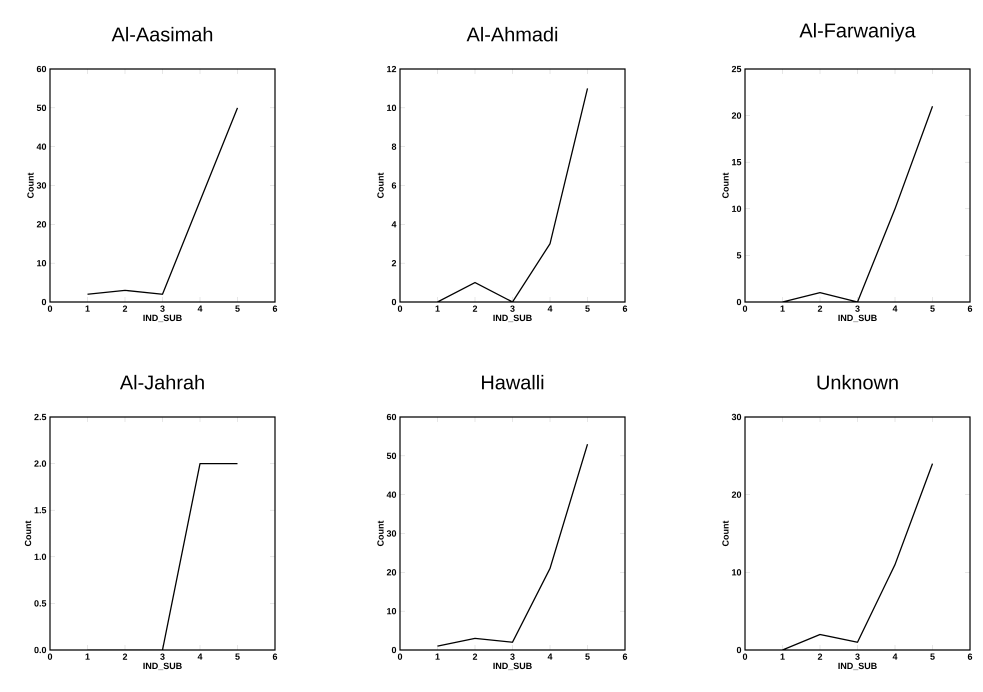 Image resolution: width=983 pixels, height=692 pixels. What do you see at coordinates (739, 255) in the screenshot?
I see `y-tick-label: 5` at bounding box center [739, 255].